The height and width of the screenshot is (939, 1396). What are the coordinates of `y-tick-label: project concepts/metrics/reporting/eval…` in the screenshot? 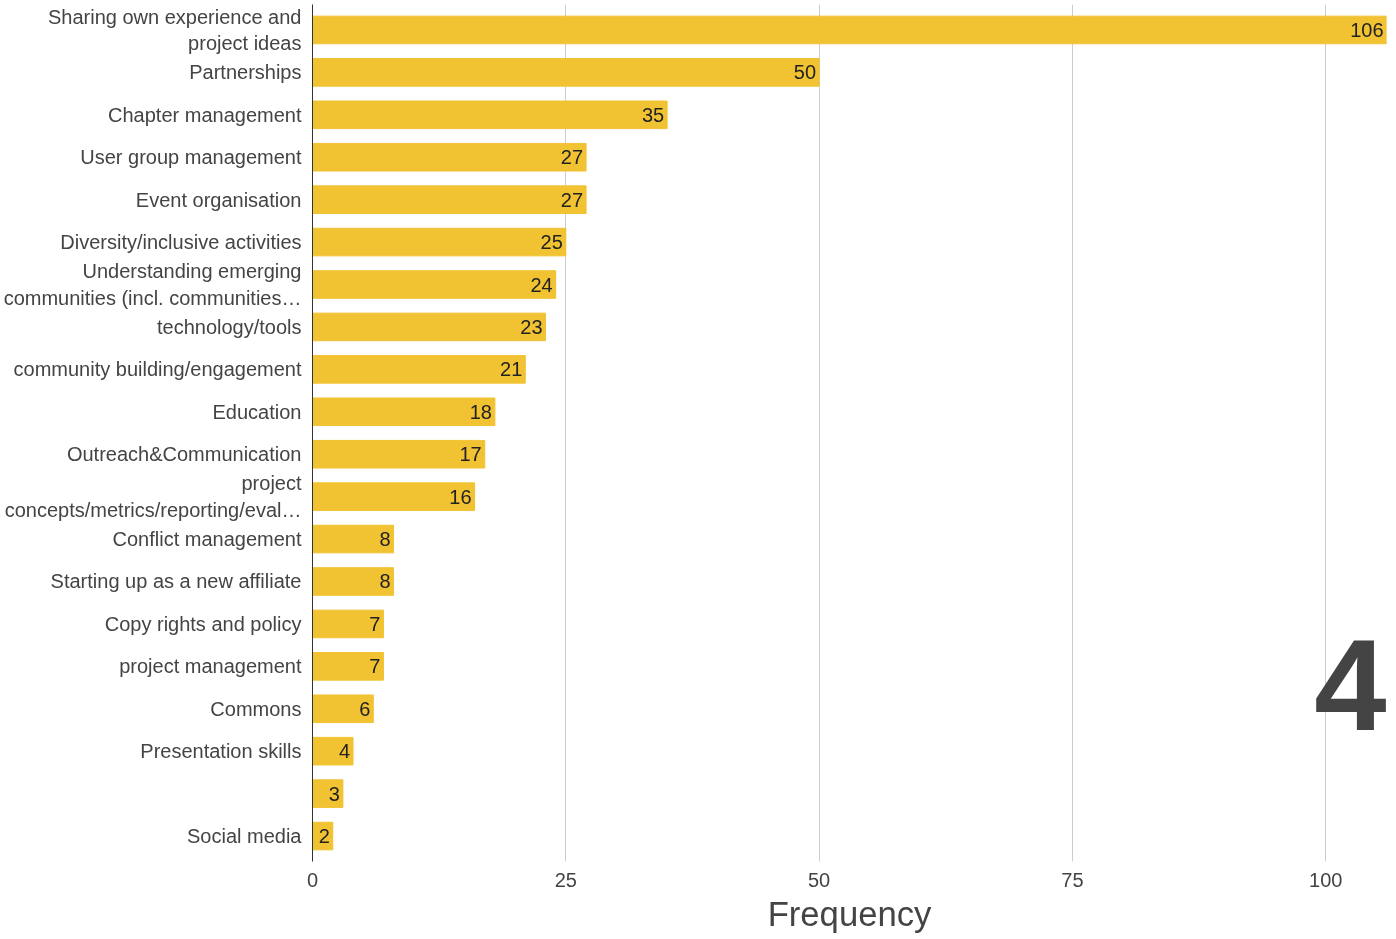 It's located at (153, 496).